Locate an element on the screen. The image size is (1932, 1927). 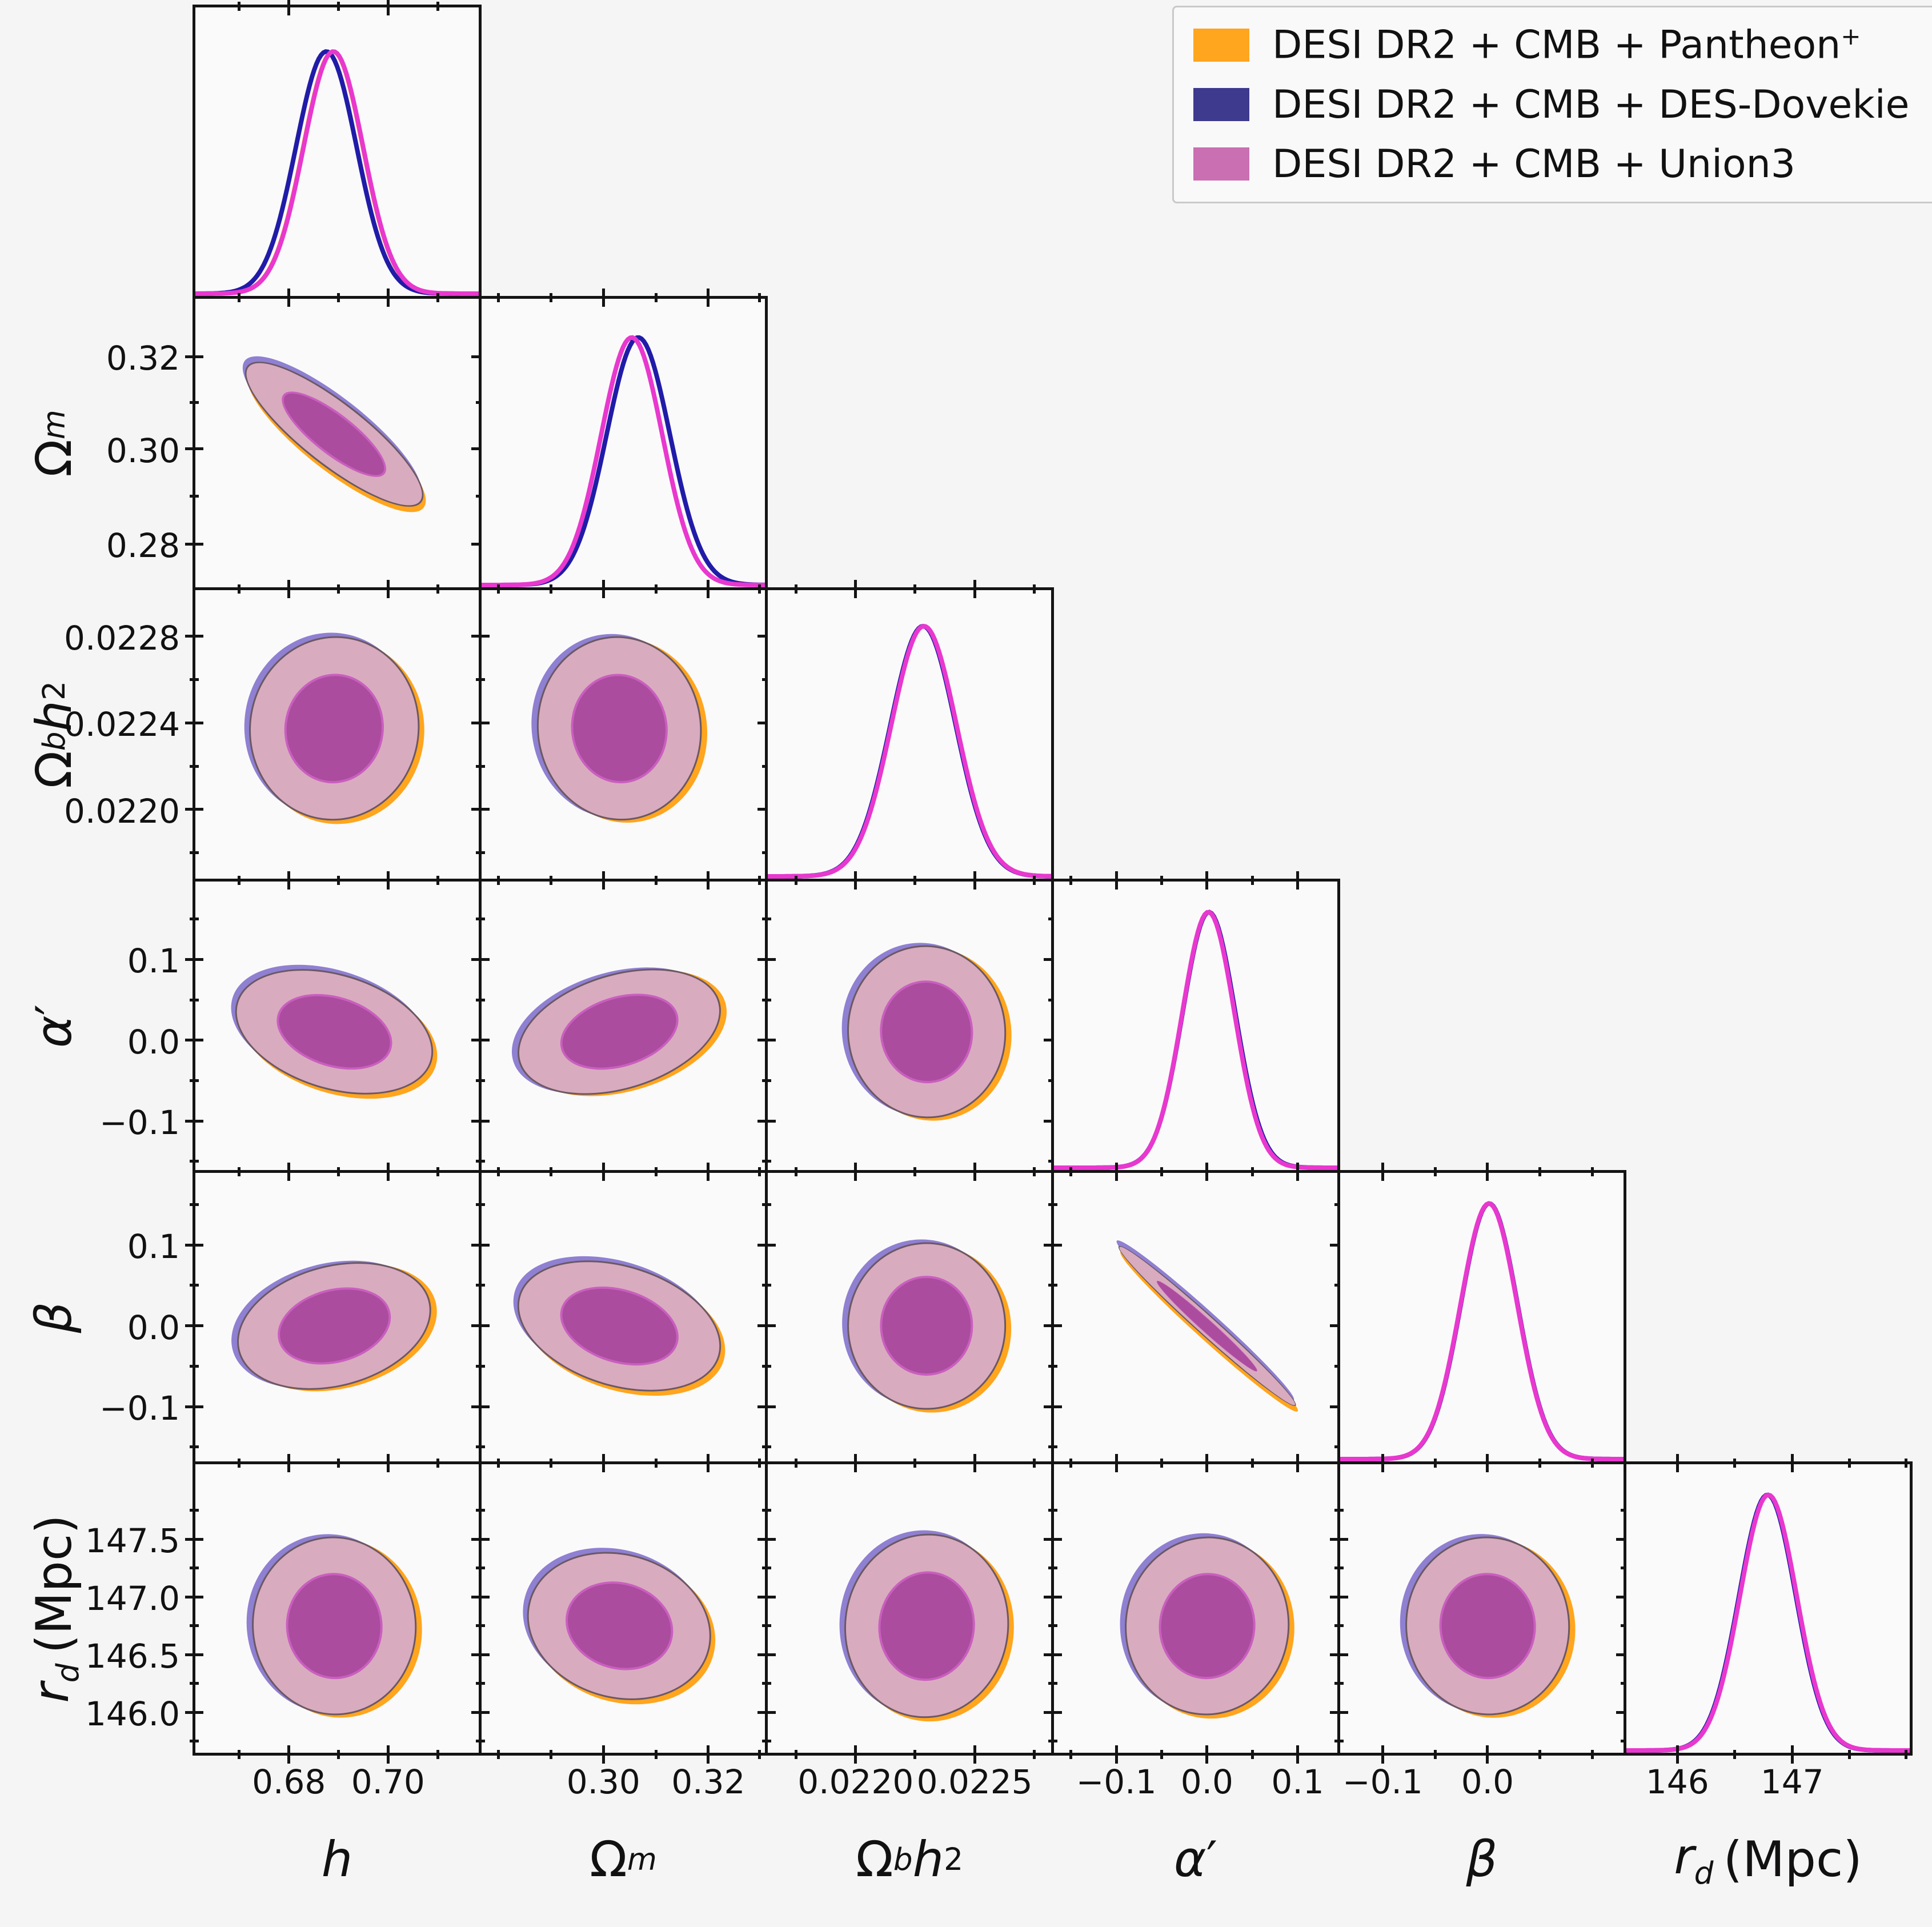
contour-r-d-vs-beta is located at coordinates (1487, 1626).